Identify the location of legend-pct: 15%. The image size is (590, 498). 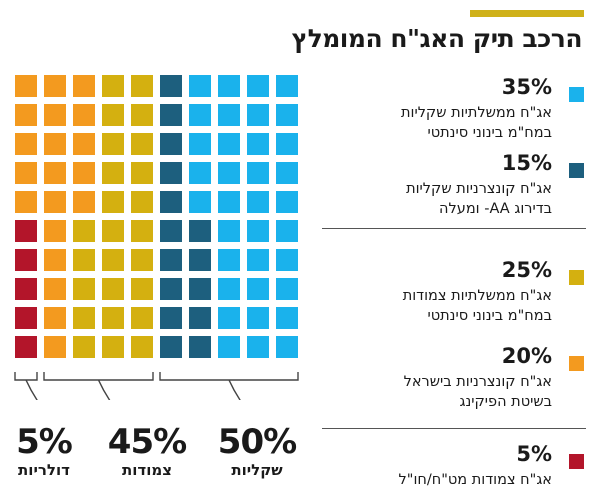
(526, 163).